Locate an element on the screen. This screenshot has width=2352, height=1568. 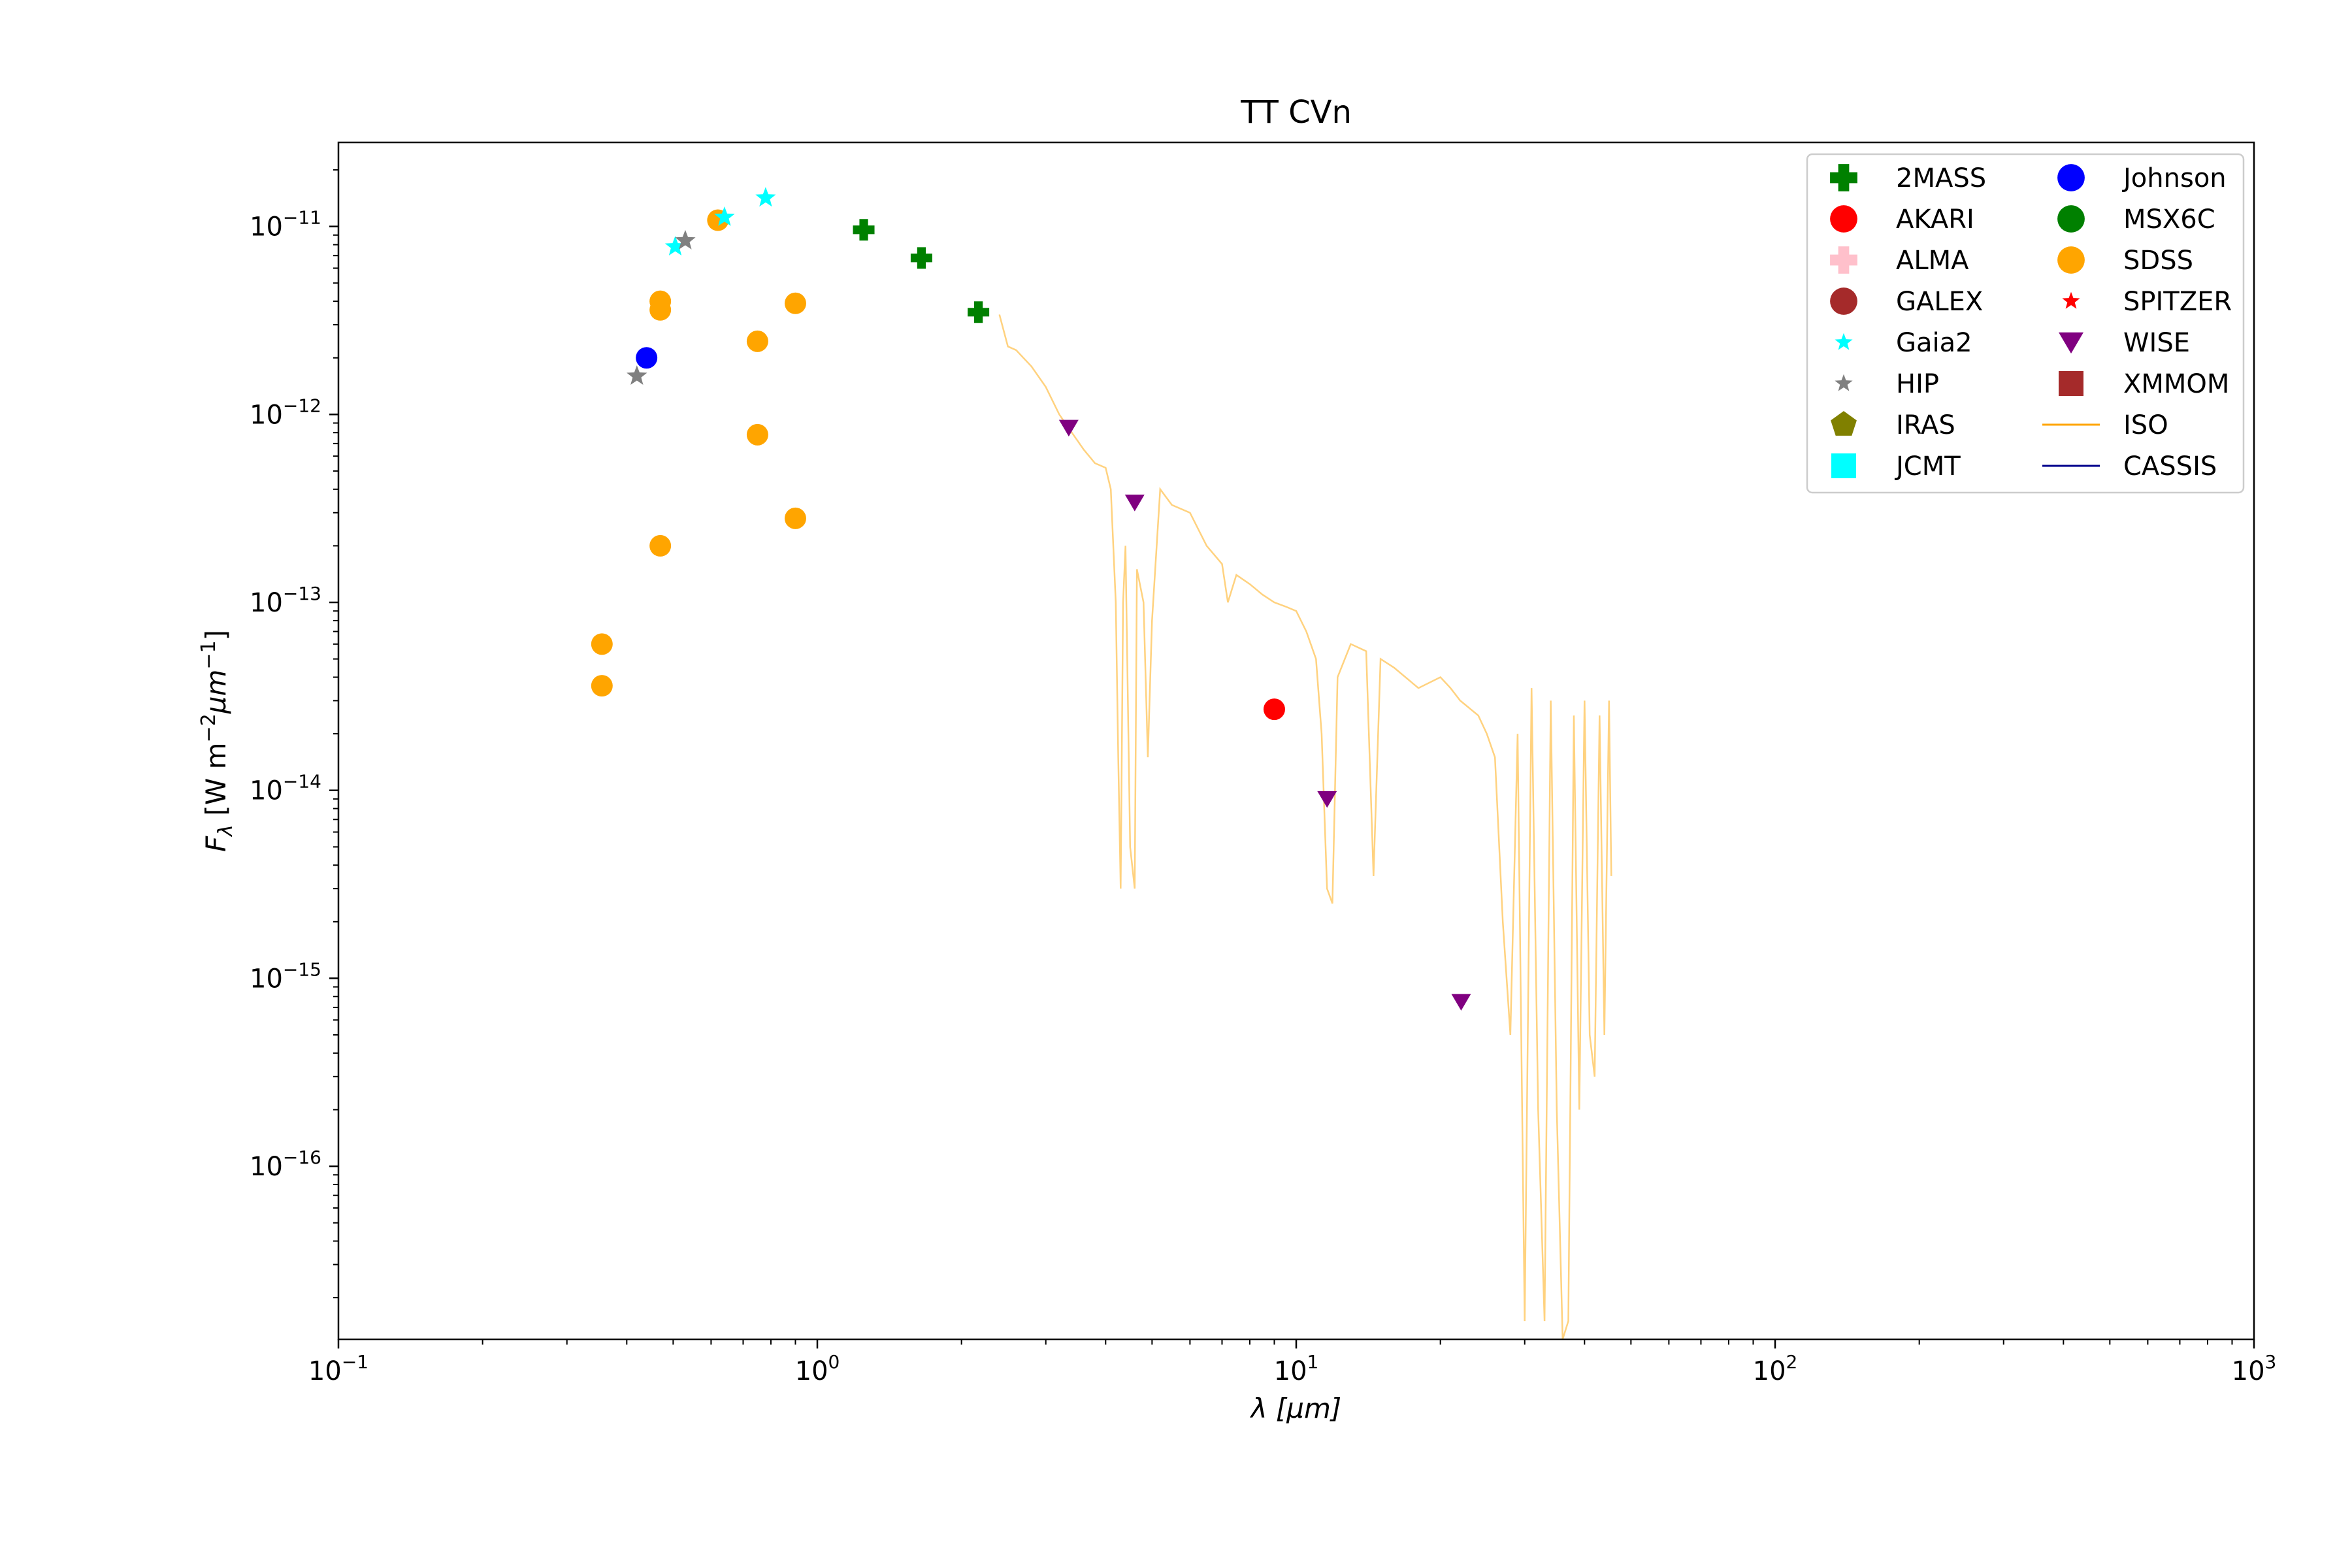
legend-item-iras: IRAS is located at coordinates (1893, 425).